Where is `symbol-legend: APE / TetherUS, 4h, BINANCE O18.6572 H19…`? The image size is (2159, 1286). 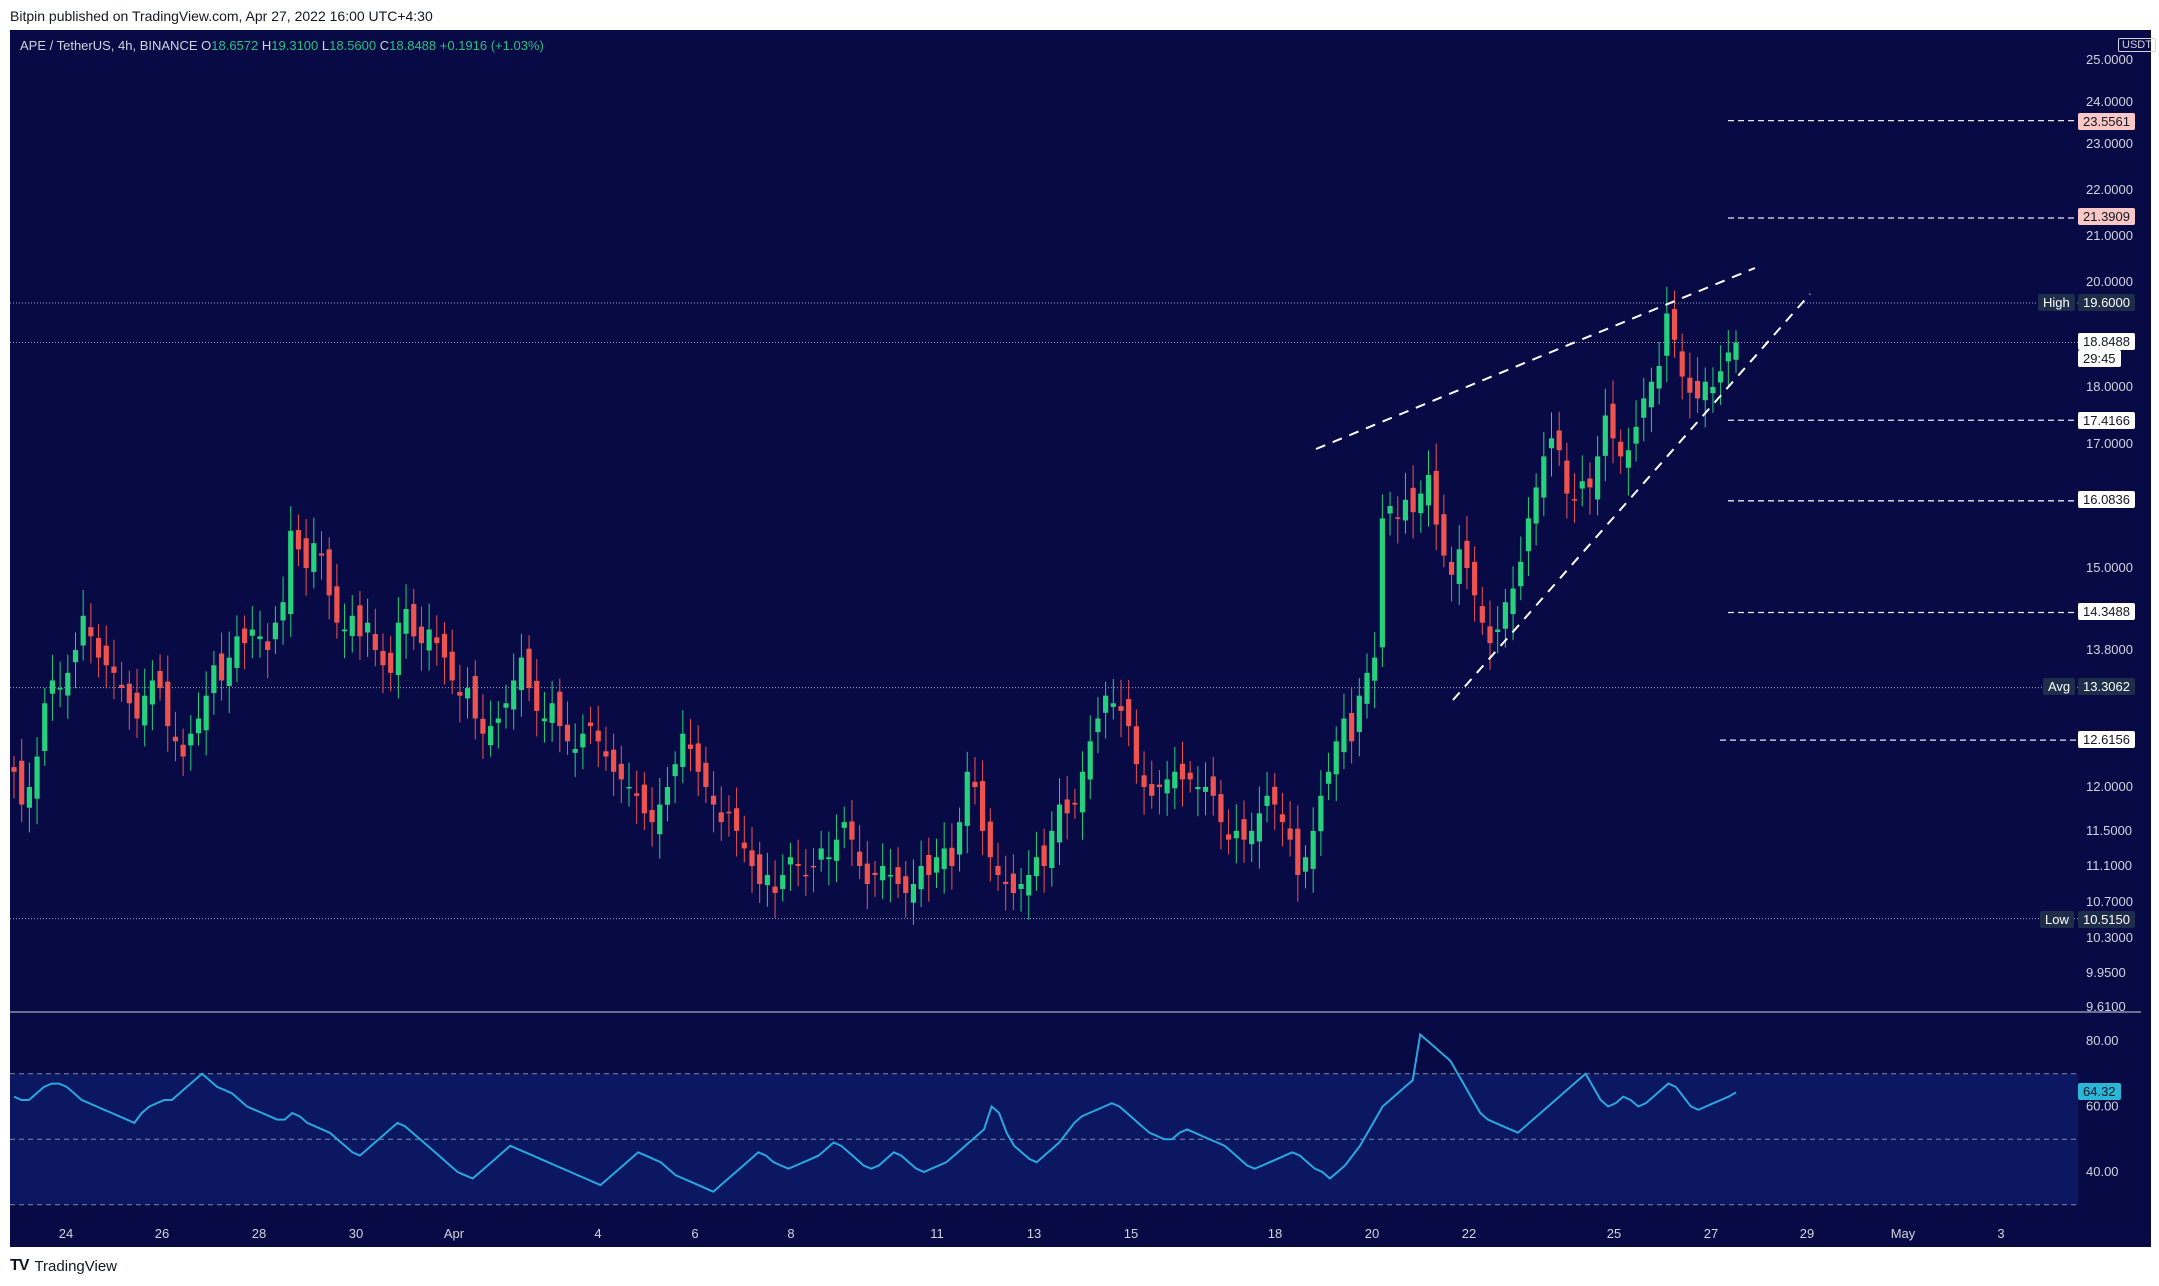
symbol-legend: APE / TetherUS, 4h, BINANCE O18.6572 H19… is located at coordinates (282, 45).